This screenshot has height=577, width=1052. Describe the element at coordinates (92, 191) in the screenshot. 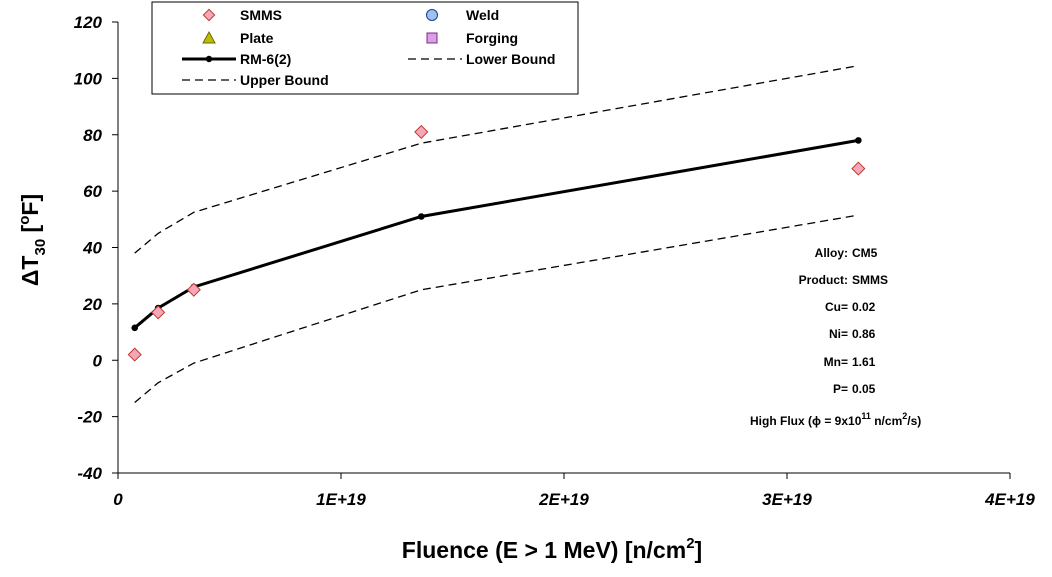

I see `y-tick-label: 60` at that location.